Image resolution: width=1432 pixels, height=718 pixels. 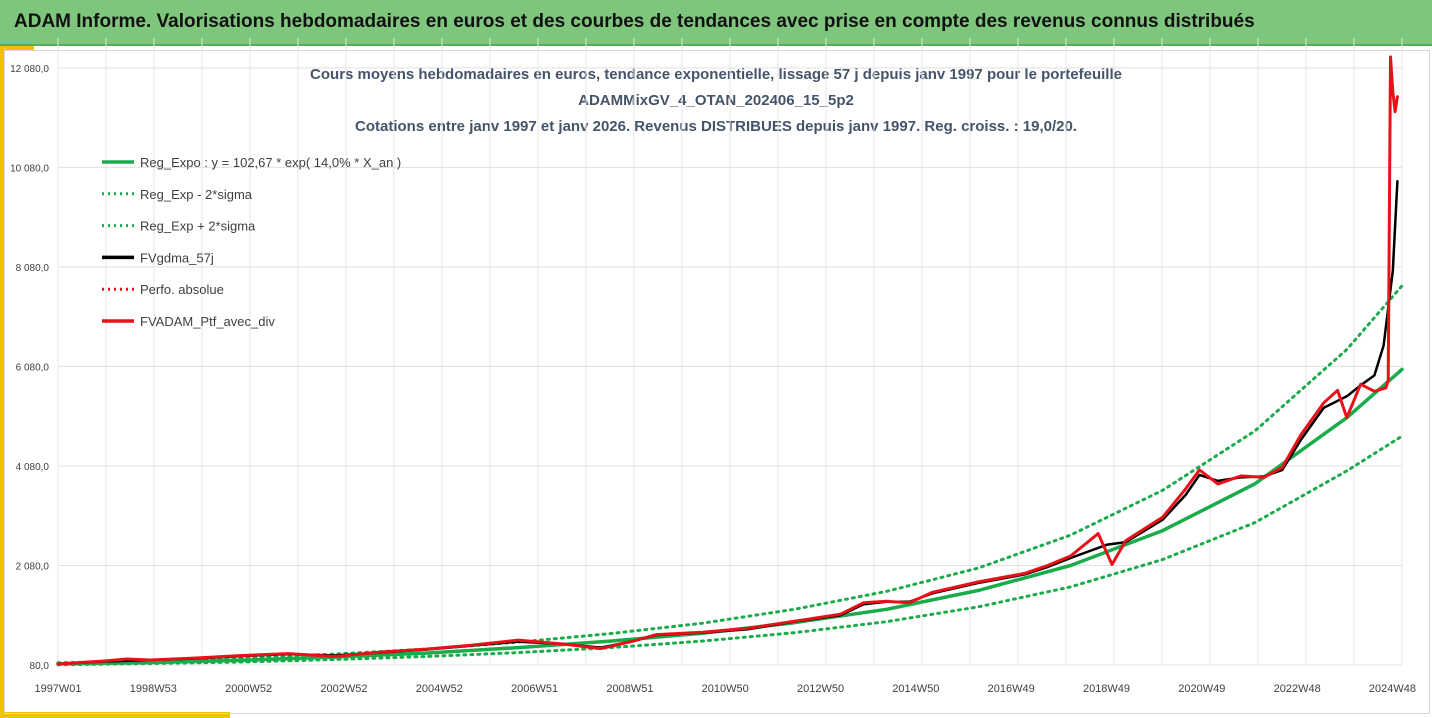 What do you see at coordinates (1011, 689) in the screenshot?
I see `x-tick-label: 2016W49` at bounding box center [1011, 689].